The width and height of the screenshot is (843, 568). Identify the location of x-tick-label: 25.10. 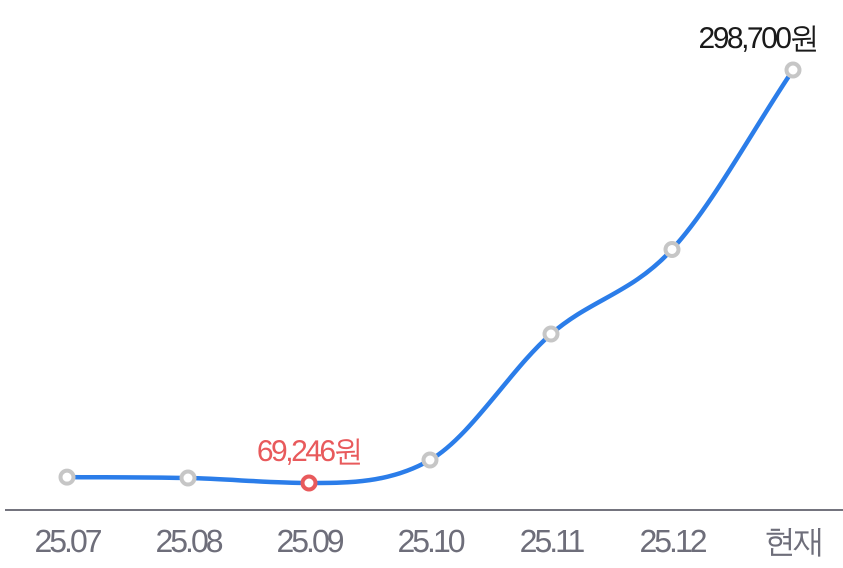
(431, 541).